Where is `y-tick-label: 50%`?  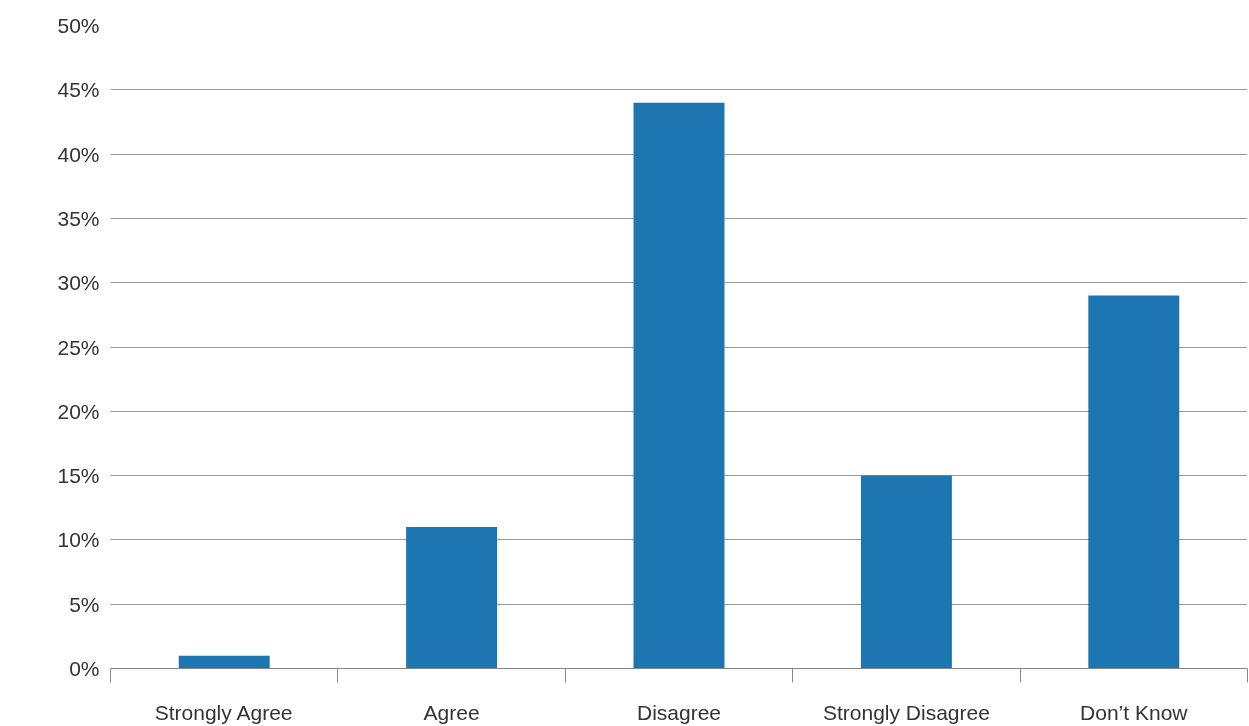
y-tick-label: 50% is located at coordinates (78, 25).